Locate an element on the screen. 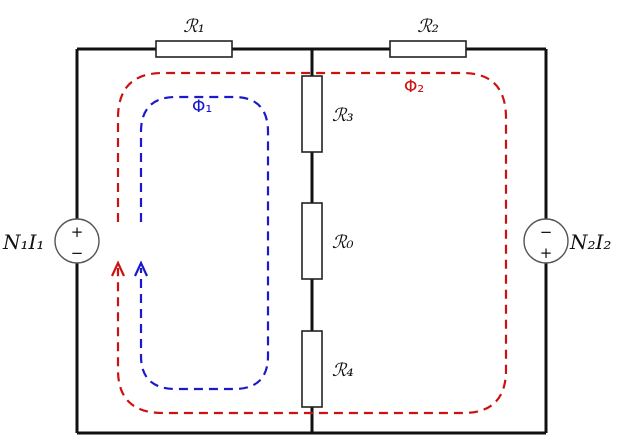 The width and height of the screenshot is (632, 445). resistor-r4 is located at coordinates (312, 369).